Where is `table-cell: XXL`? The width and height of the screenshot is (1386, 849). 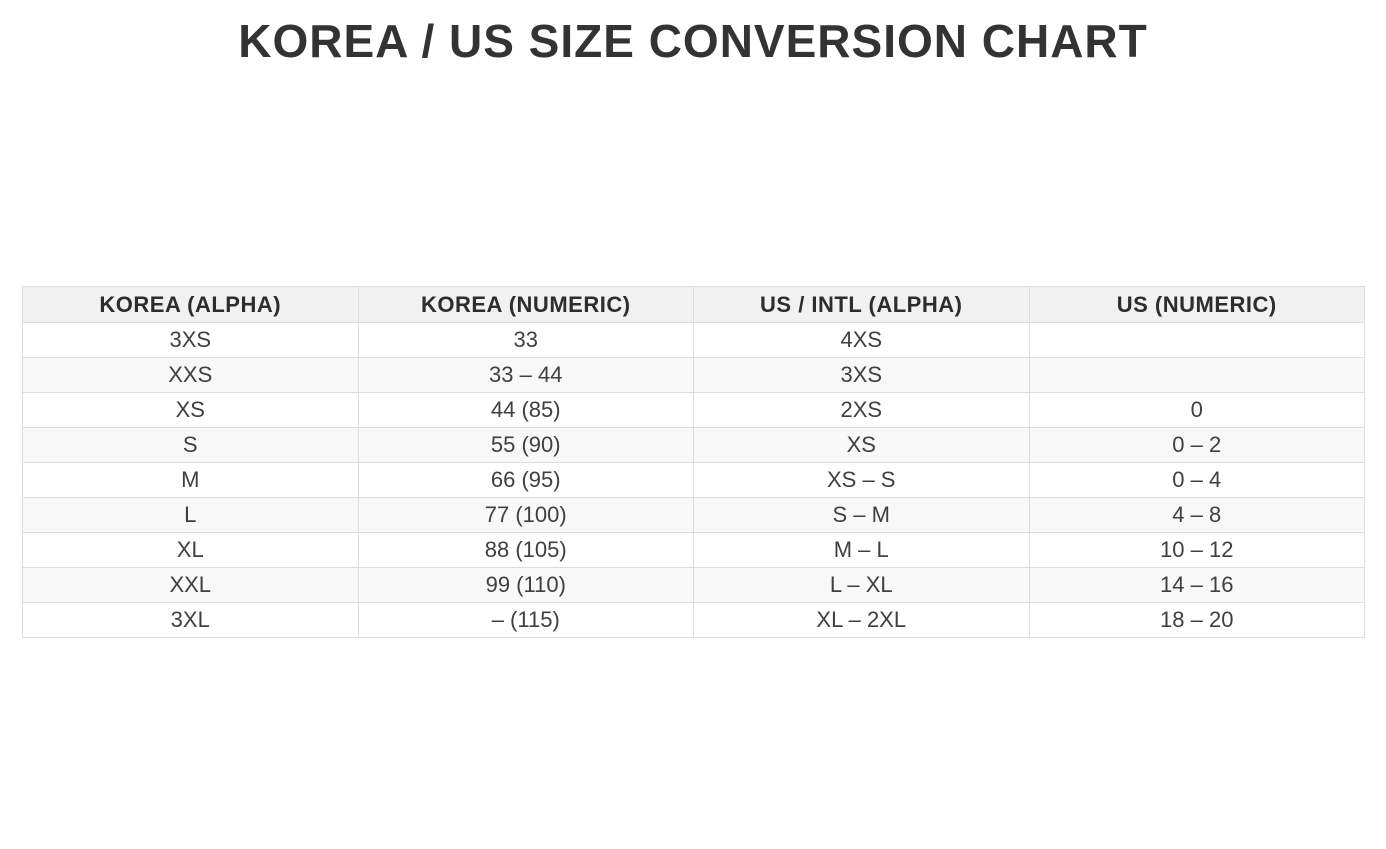 table-cell: XXL is located at coordinates (190, 585).